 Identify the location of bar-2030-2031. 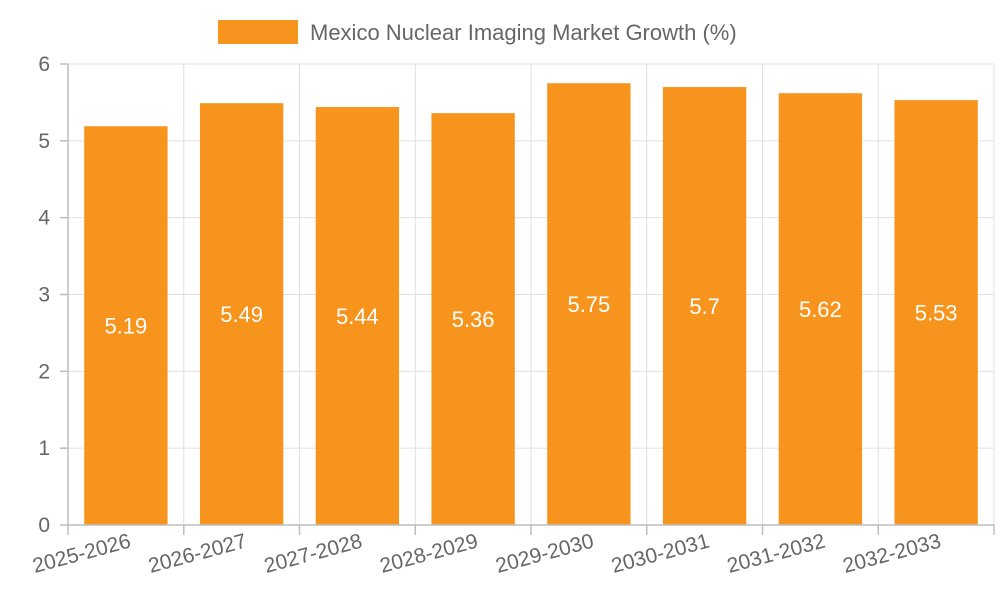
(704, 306).